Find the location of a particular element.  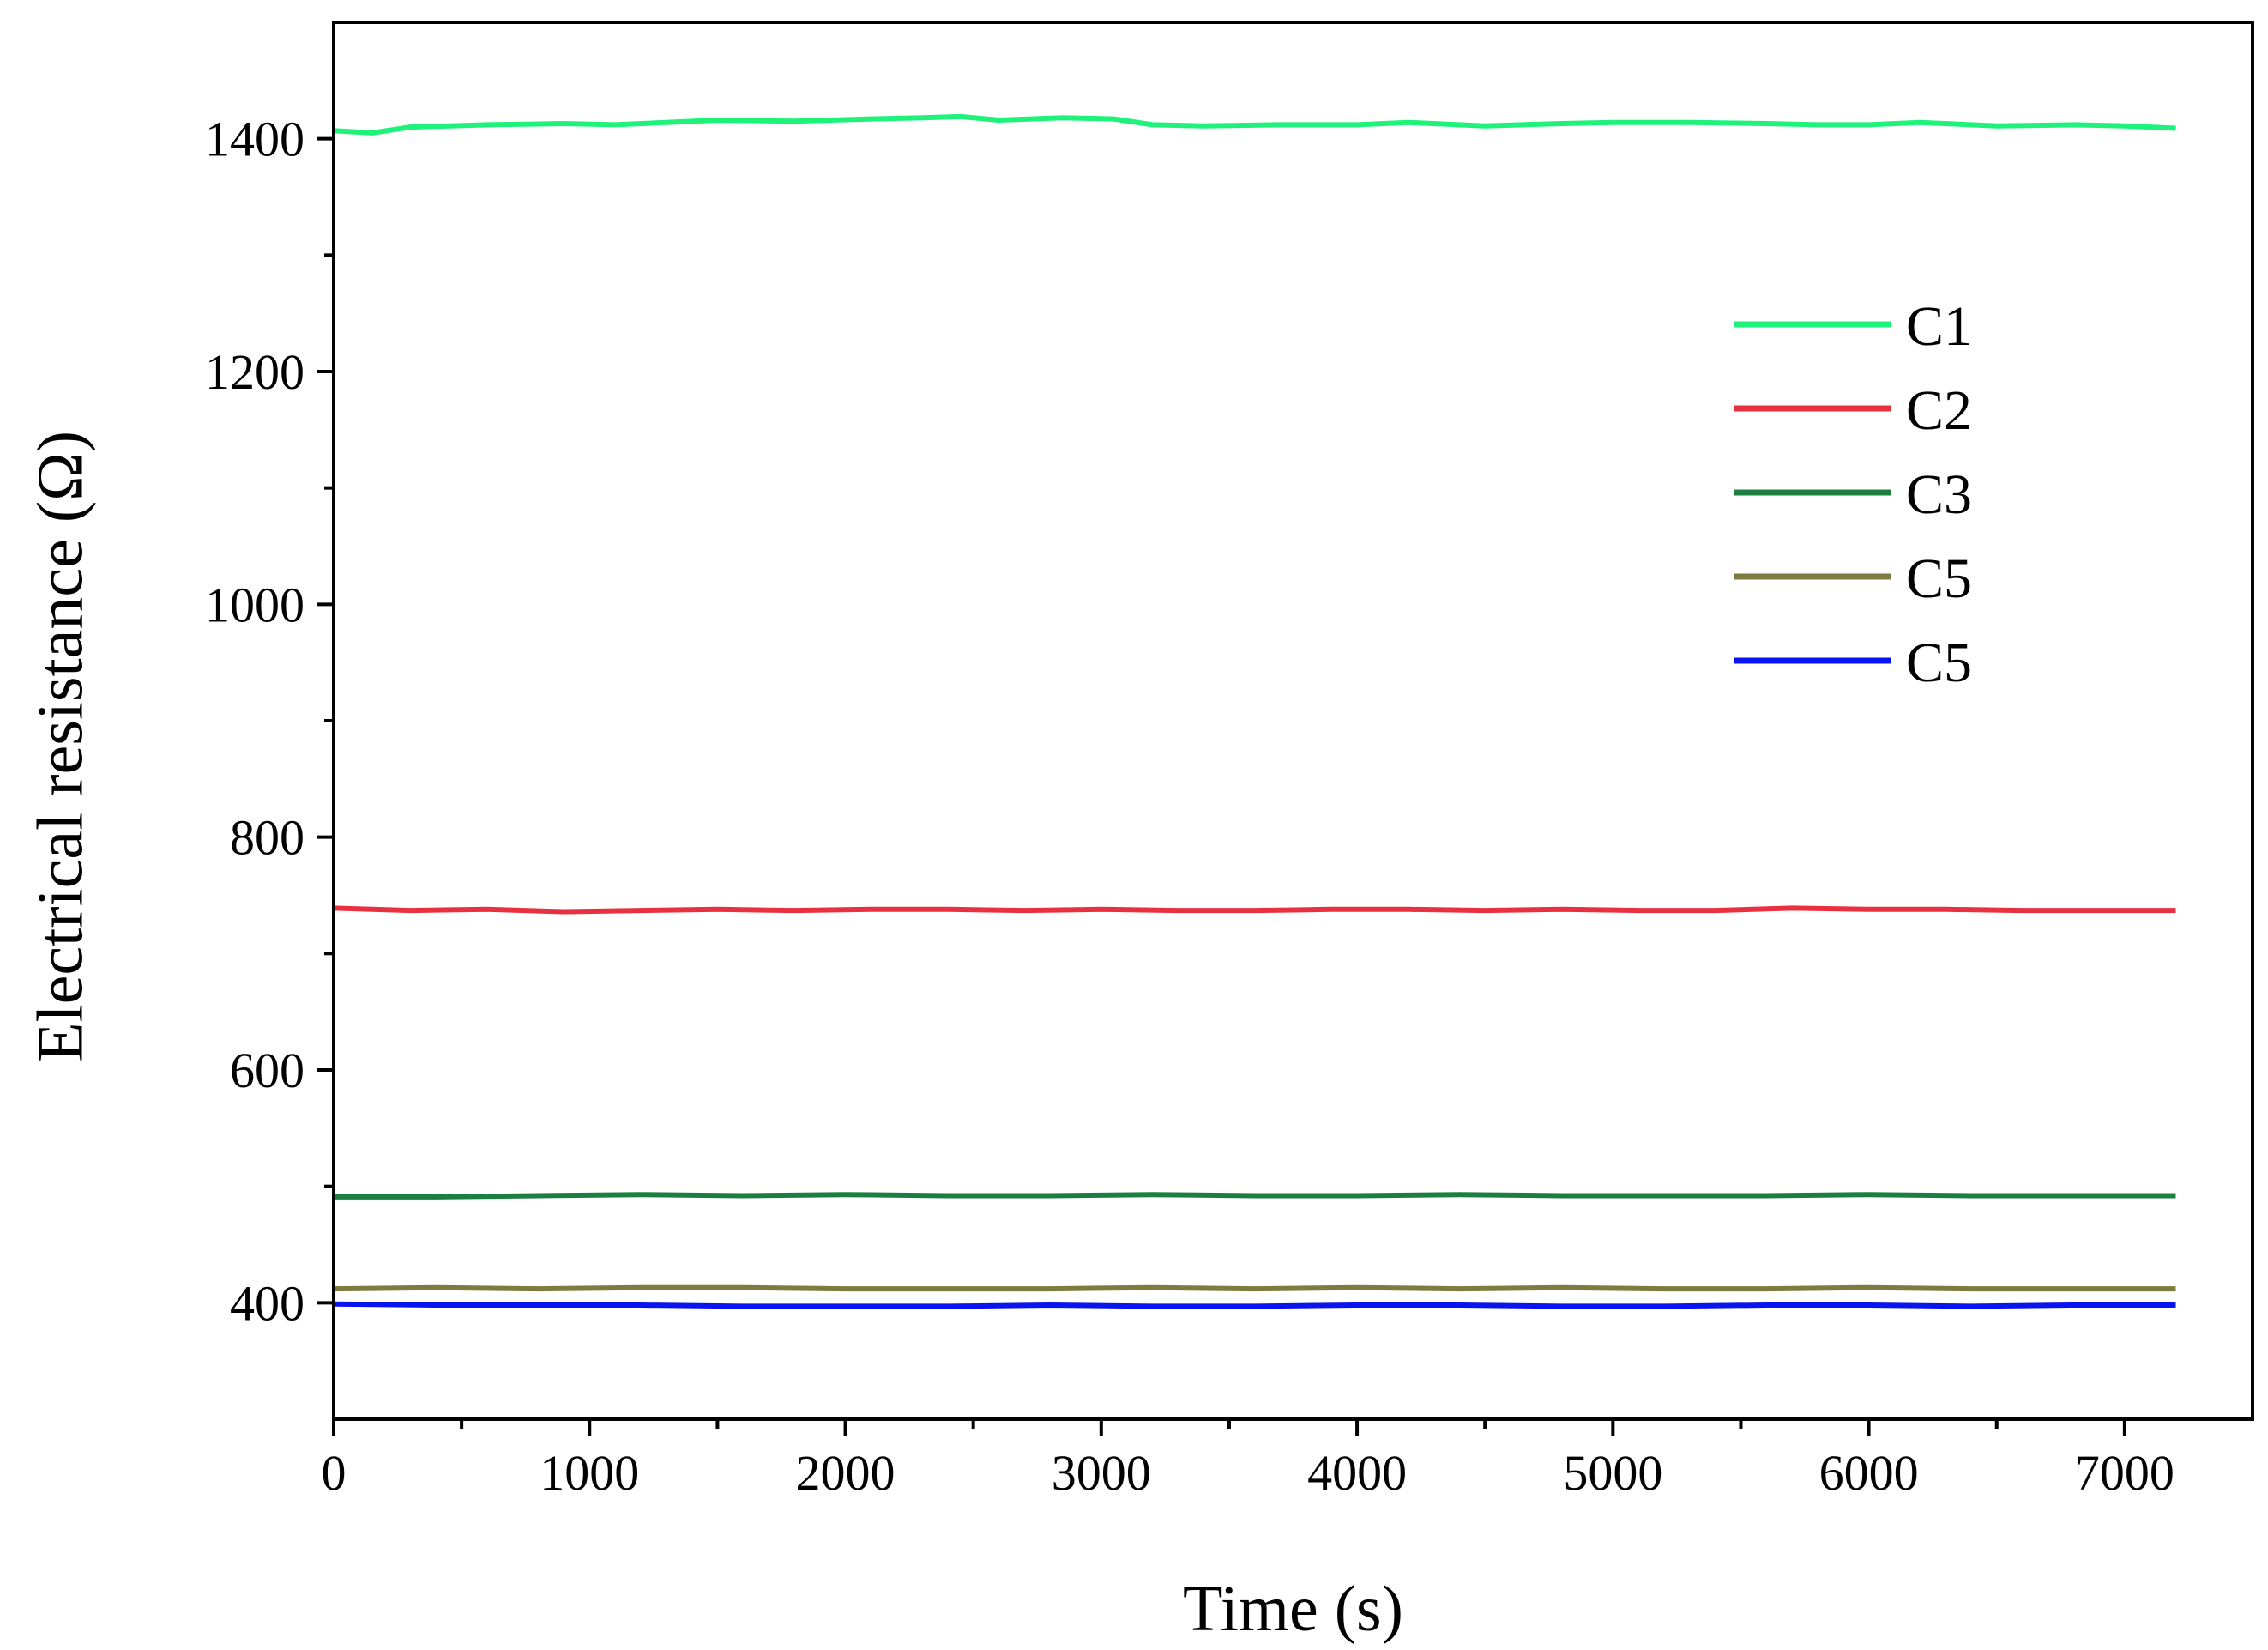

x-tick-label: 1000 is located at coordinates (590, 1473).